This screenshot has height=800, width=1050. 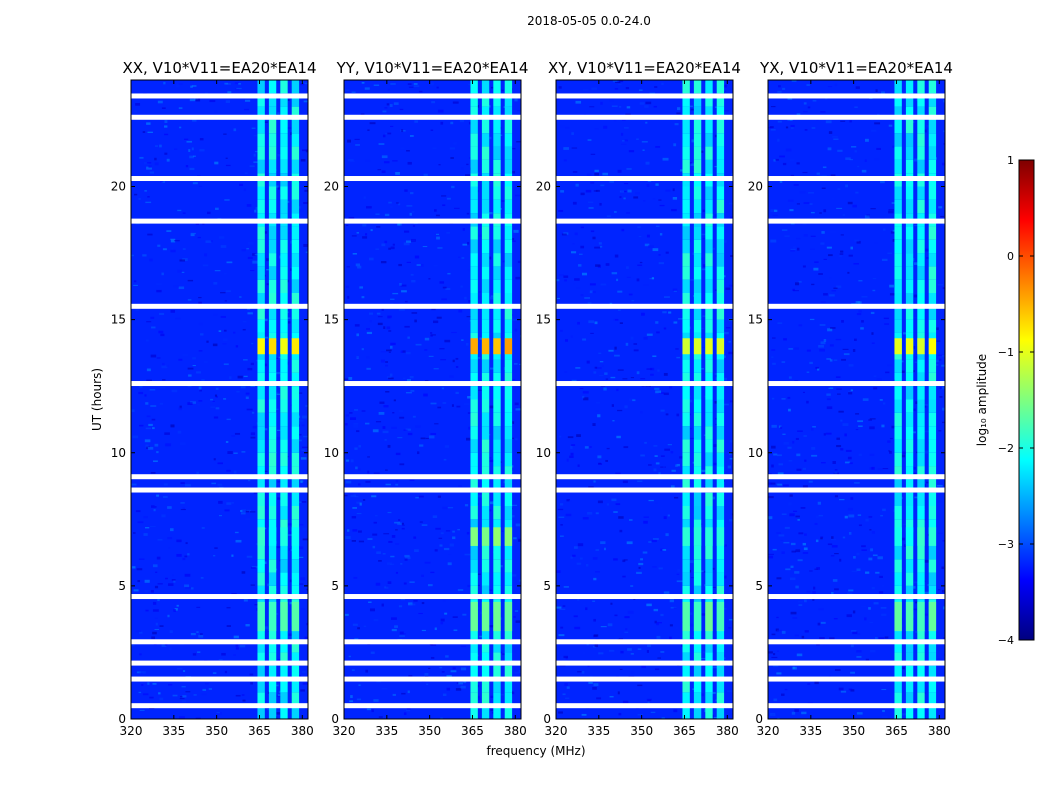 What do you see at coordinates (118, 320) in the screenshot?
I see `y-tick-label: 15` at bounding box center [118, 320].